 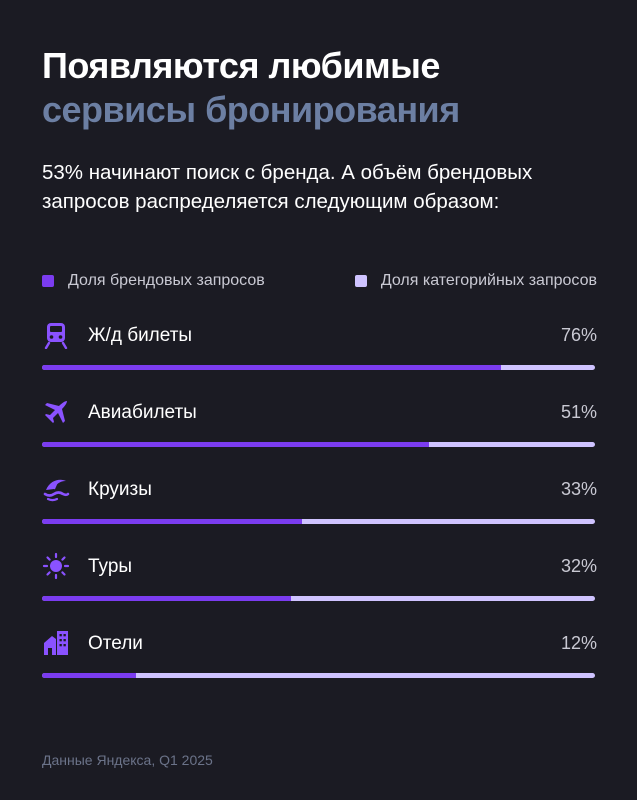 What do you see at coordinates (115, 643) in the screenshot?
I see `category-label: Отели` at bounding box center [115, 643].